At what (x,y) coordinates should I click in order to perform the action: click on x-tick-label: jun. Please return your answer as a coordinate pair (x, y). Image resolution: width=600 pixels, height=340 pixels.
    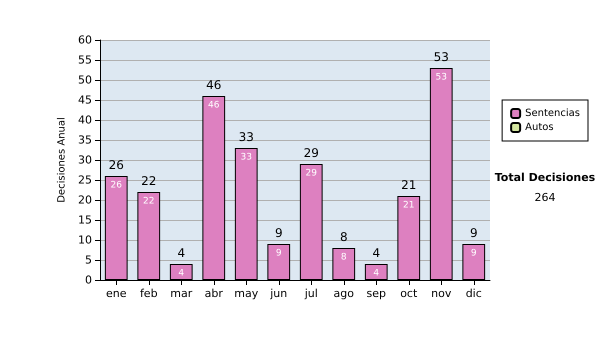
    Looking at the image, I should click on (278, 293).